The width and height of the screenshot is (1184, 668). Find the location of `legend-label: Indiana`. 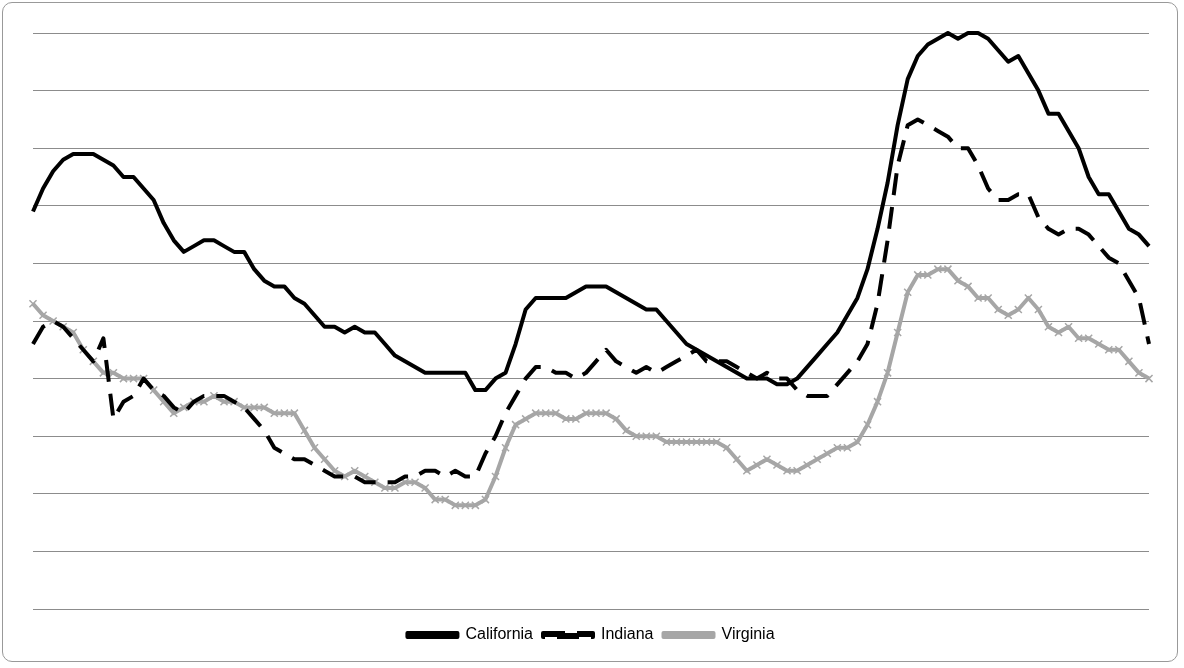

legend-label: Indiana is located at coordinates (627, 634).